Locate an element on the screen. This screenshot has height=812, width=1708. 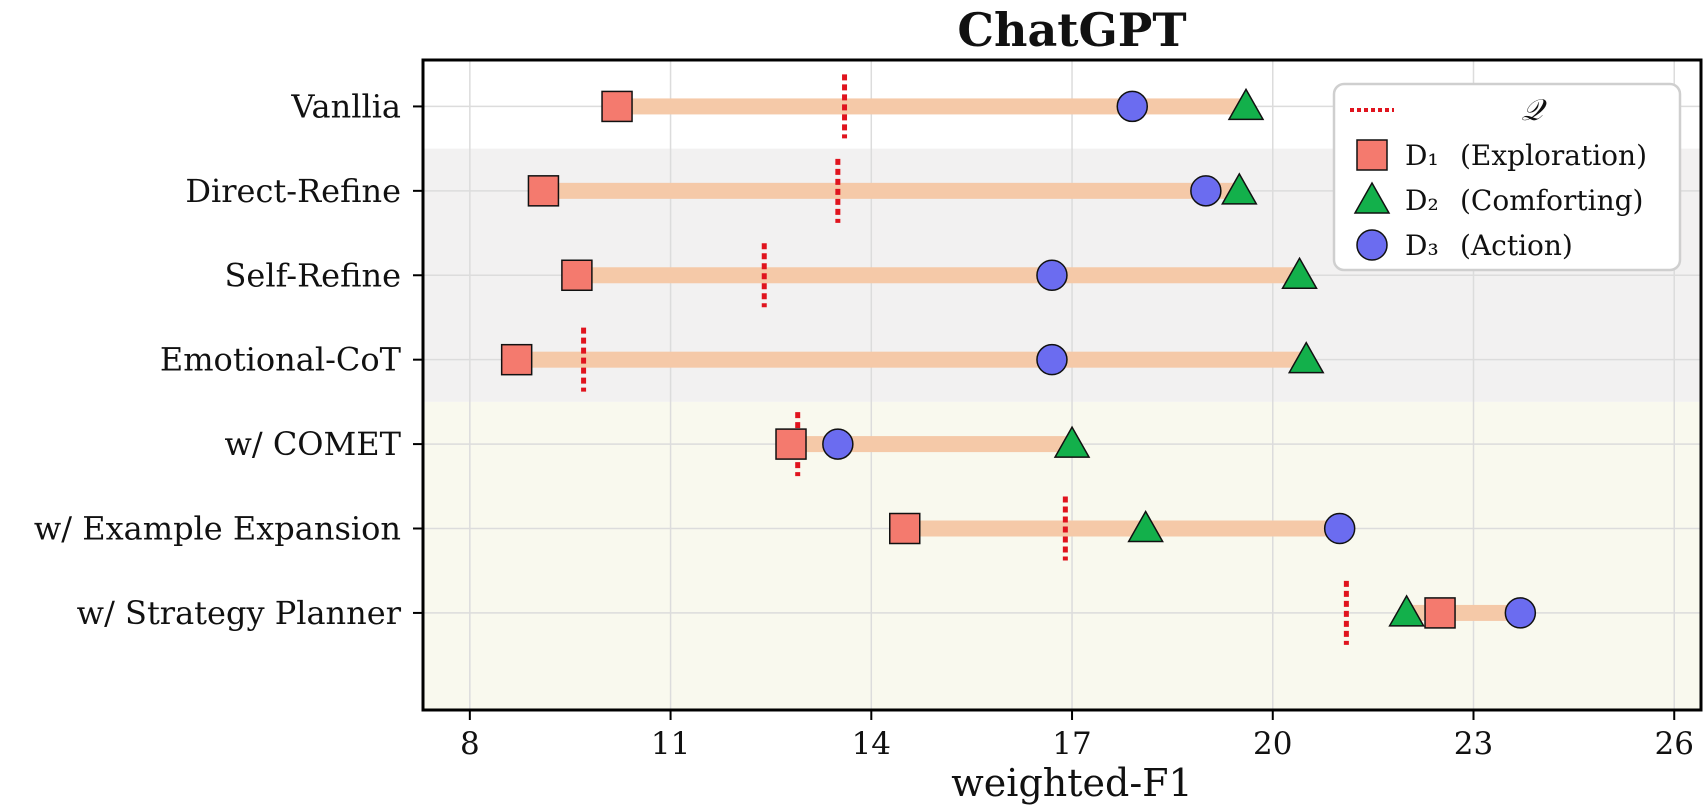
x-tick-label-0: 8 is located at coordinates (470, 744).